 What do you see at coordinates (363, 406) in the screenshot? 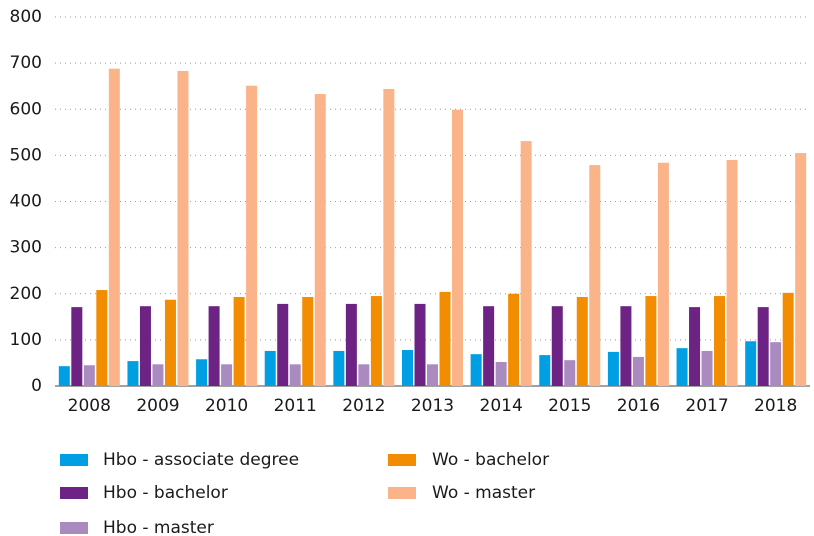
I see `x-tick-label: 2012` at bounding box center [363, 406].